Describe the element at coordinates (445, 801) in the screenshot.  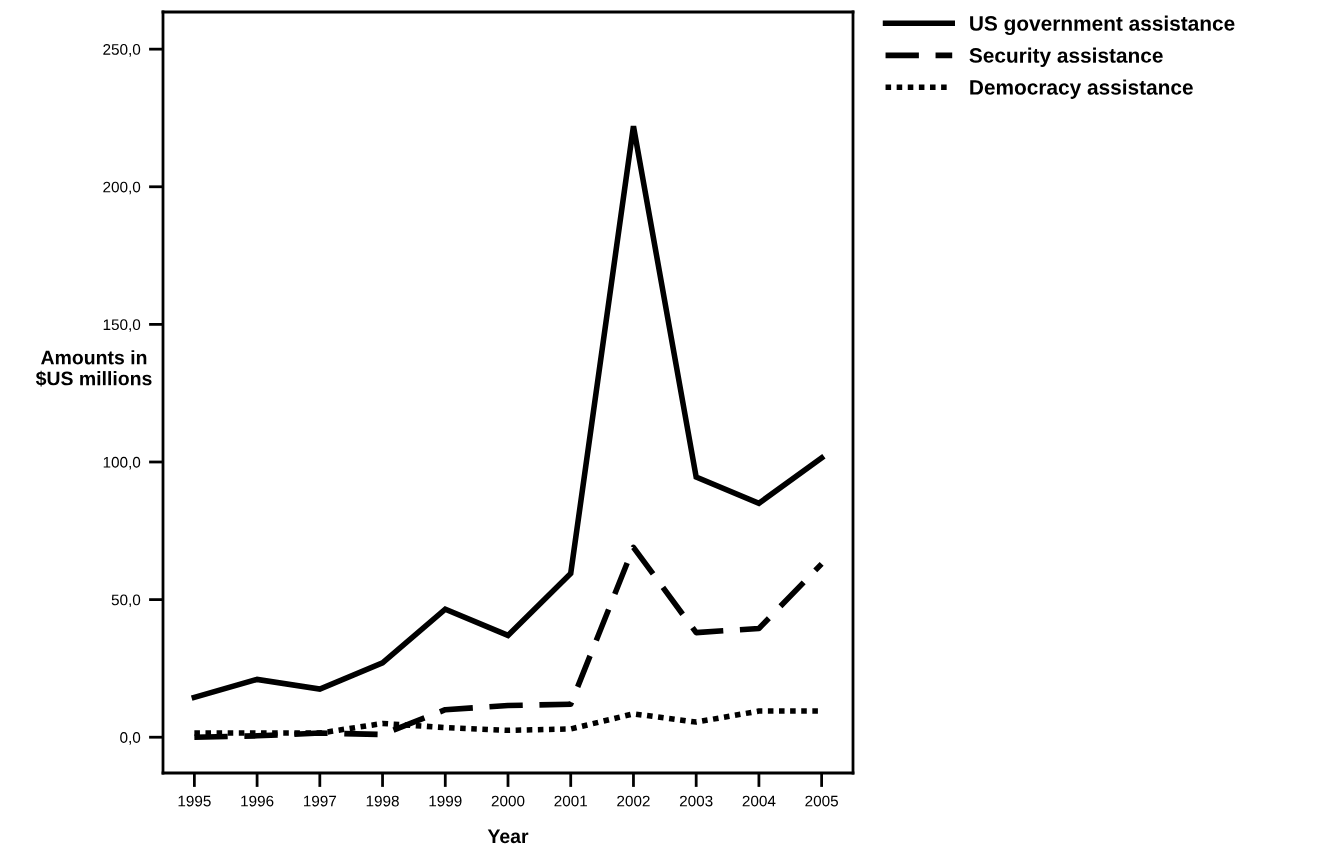
I see `x-tick-label: 1999` at that location.